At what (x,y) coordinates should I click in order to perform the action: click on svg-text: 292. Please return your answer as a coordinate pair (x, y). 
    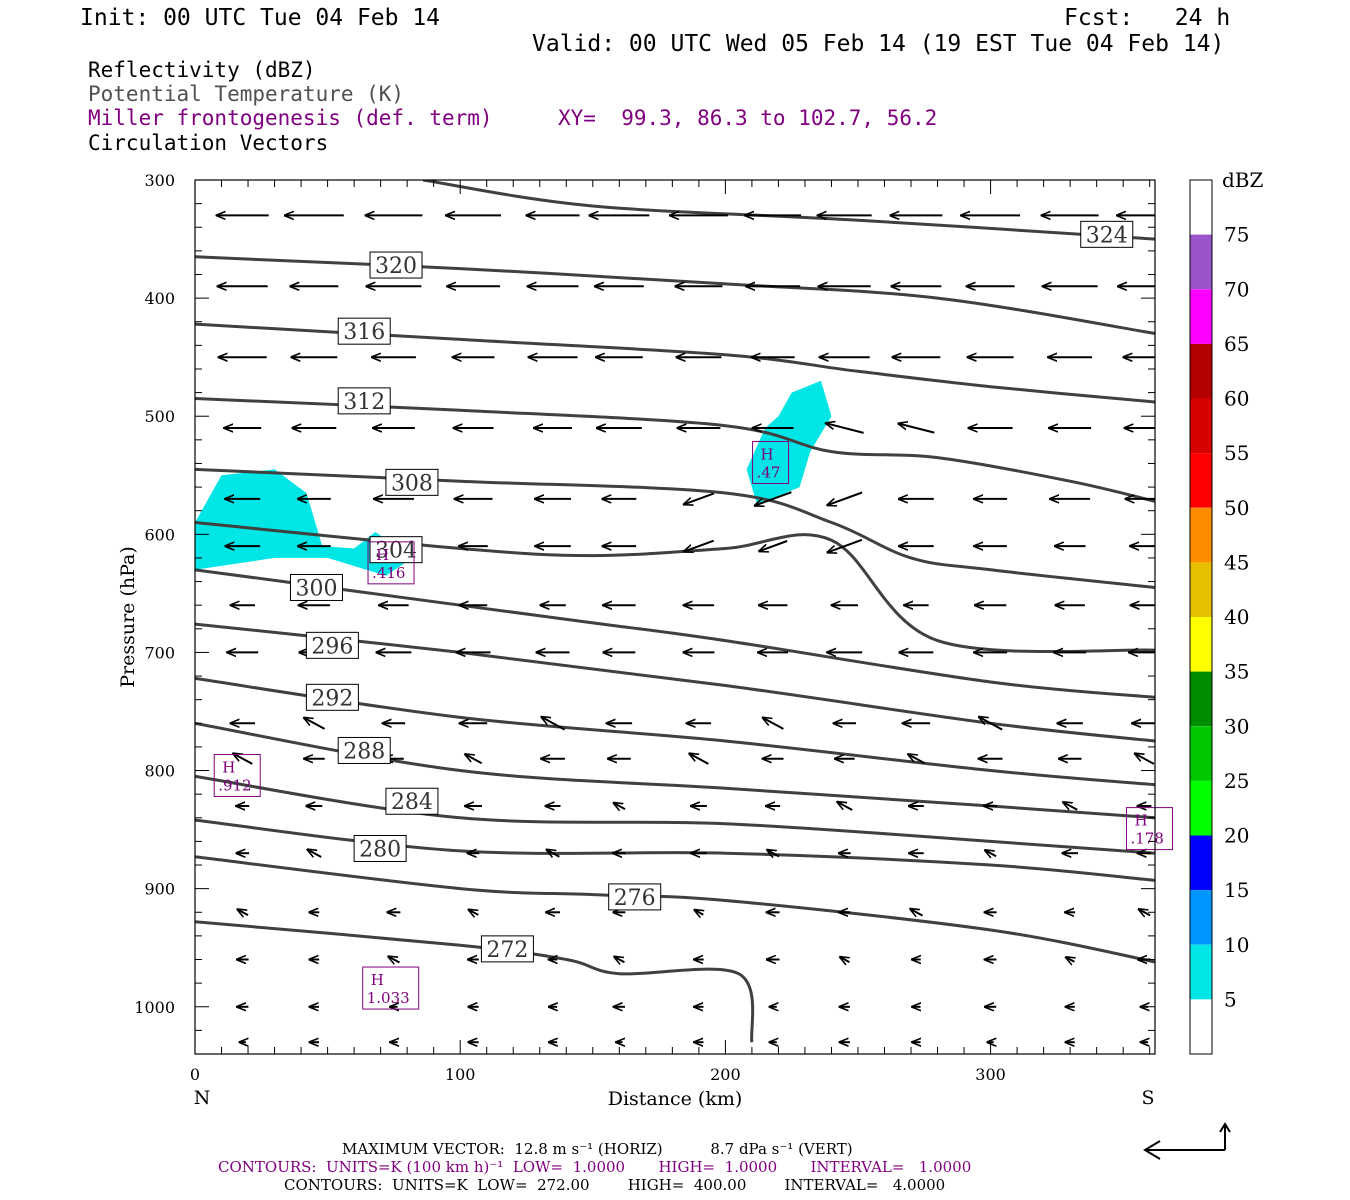
    Looking at the image, I should click on (332, 698).